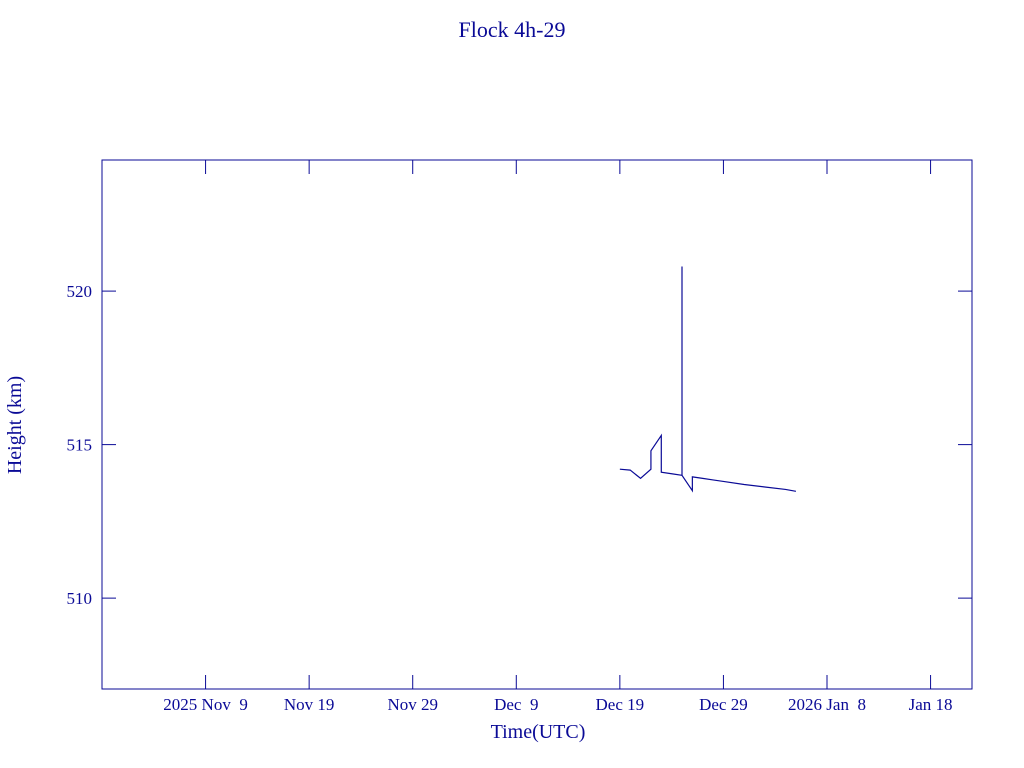 Image resolution: width=1024 pixels, height=768 pixels. What do you see at coordinates (516, 704) in the screenshot?
I see `x-tick-label: Dec 9` at bounding box center [516, 704].